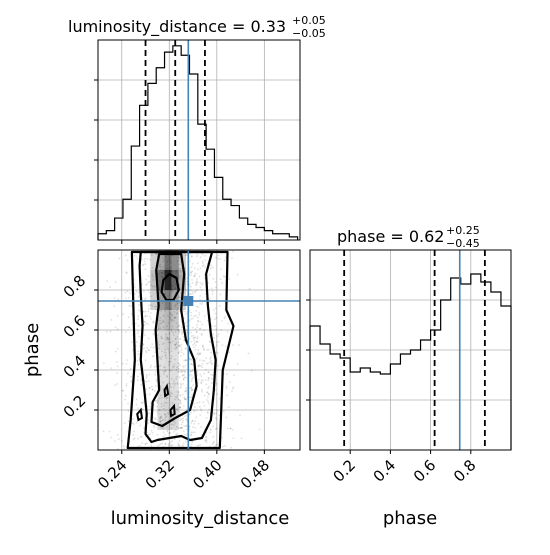  I want to click on x-tick-label: 0.6, so click(425, 471).